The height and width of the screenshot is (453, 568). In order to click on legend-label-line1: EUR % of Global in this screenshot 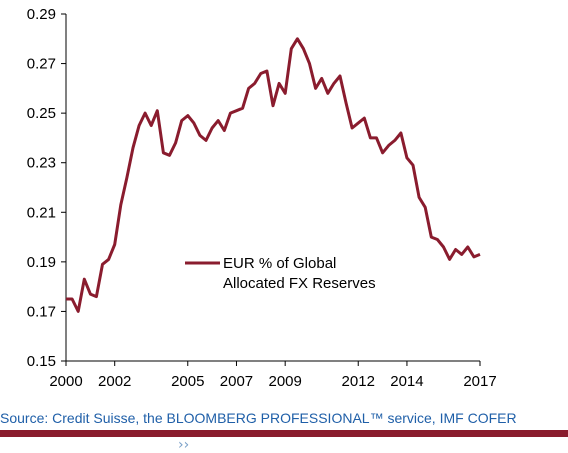, I will do `click(279, 263)`.